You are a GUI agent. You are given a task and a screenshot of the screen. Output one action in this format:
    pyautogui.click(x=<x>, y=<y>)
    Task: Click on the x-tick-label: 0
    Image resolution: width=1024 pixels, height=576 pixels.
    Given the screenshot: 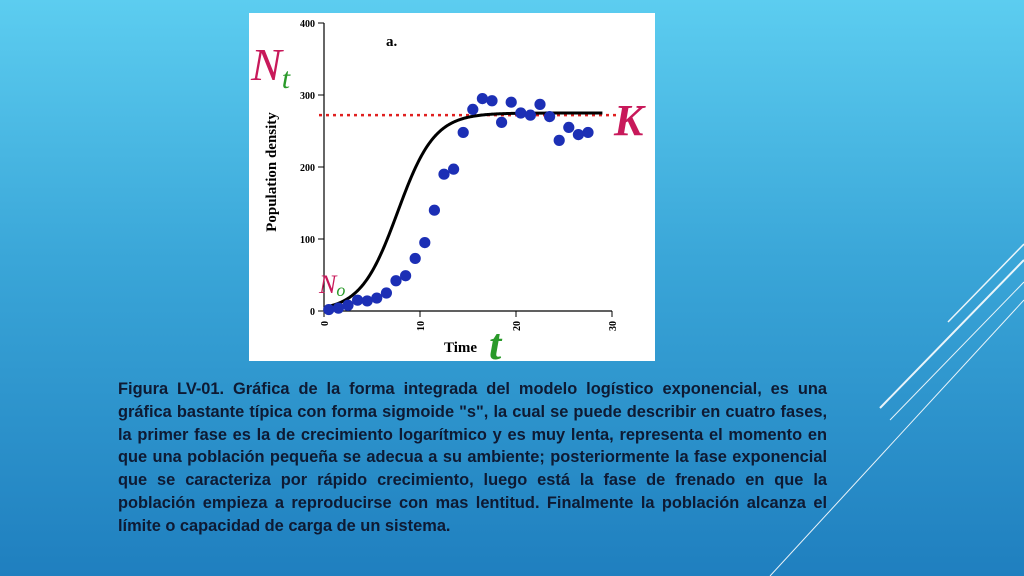 What is the action you would take?
    pyautogui.click(x=325, y=323)
    